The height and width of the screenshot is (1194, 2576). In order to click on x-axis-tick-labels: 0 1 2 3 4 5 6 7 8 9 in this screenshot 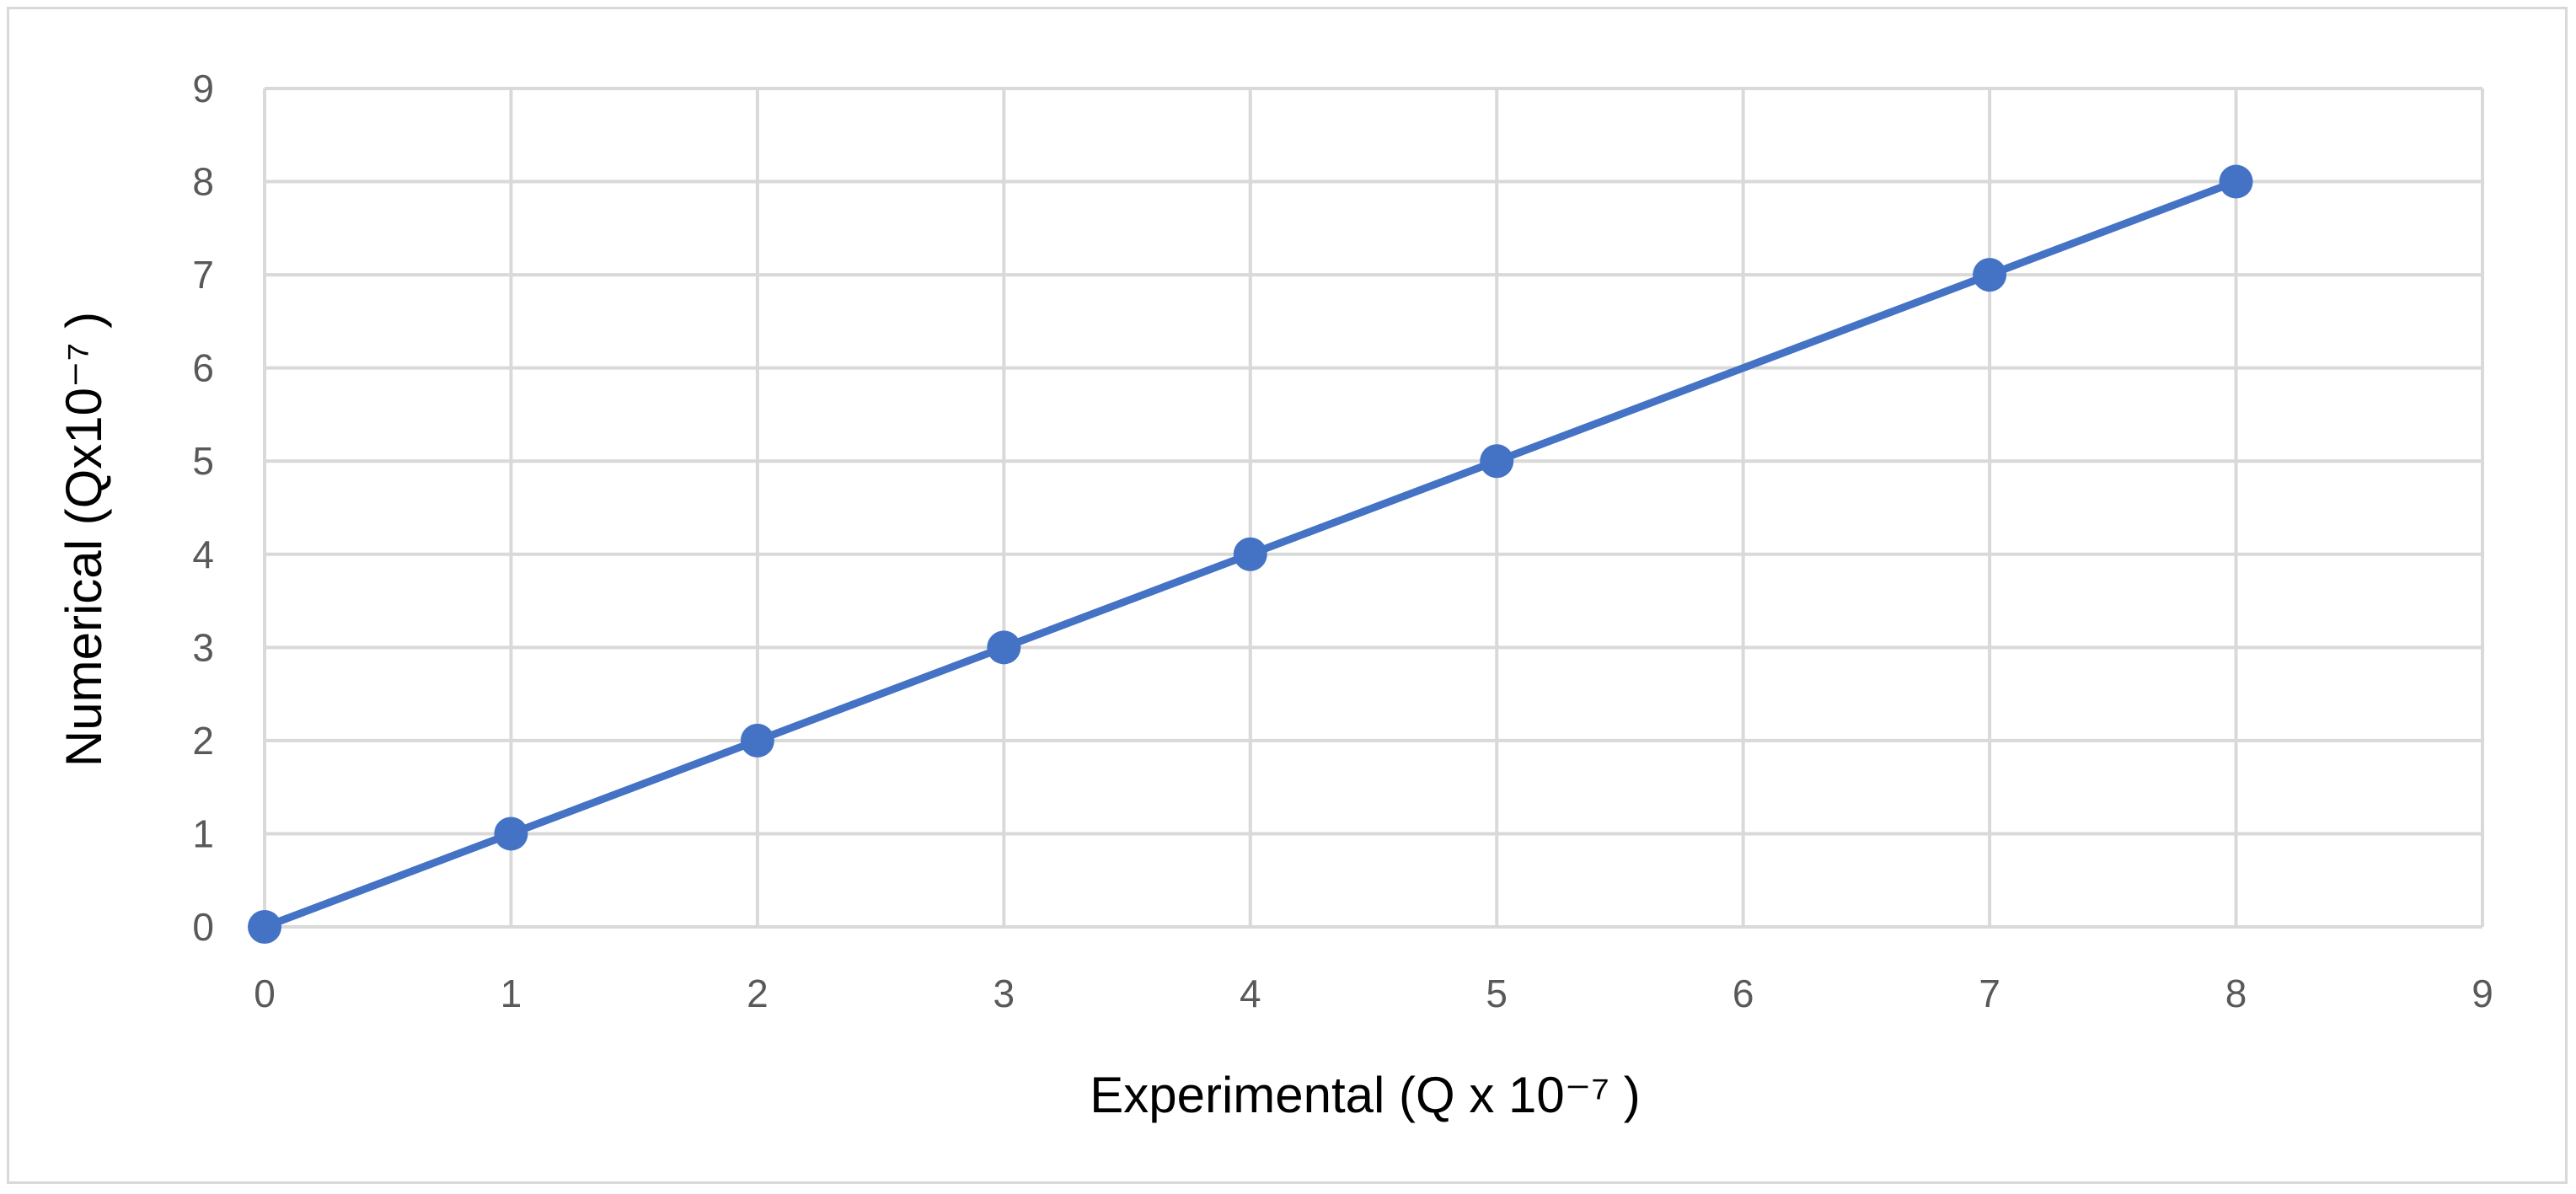, I will do `click(1373, 993)`.